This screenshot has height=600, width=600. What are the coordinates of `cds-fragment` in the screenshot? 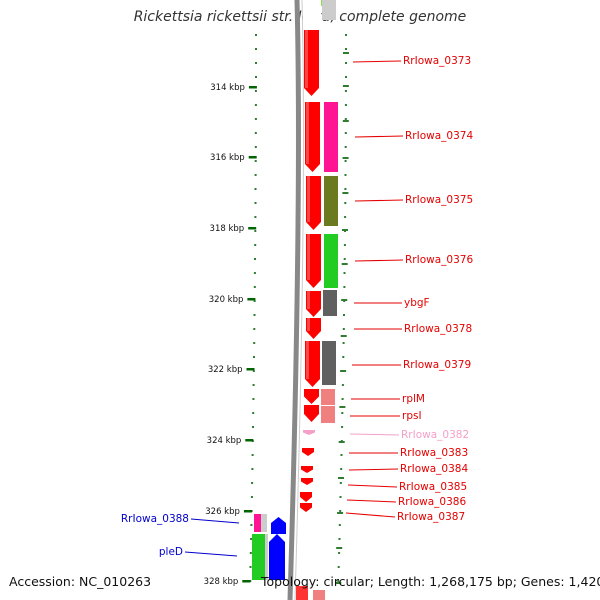 It's located at (302, 593).